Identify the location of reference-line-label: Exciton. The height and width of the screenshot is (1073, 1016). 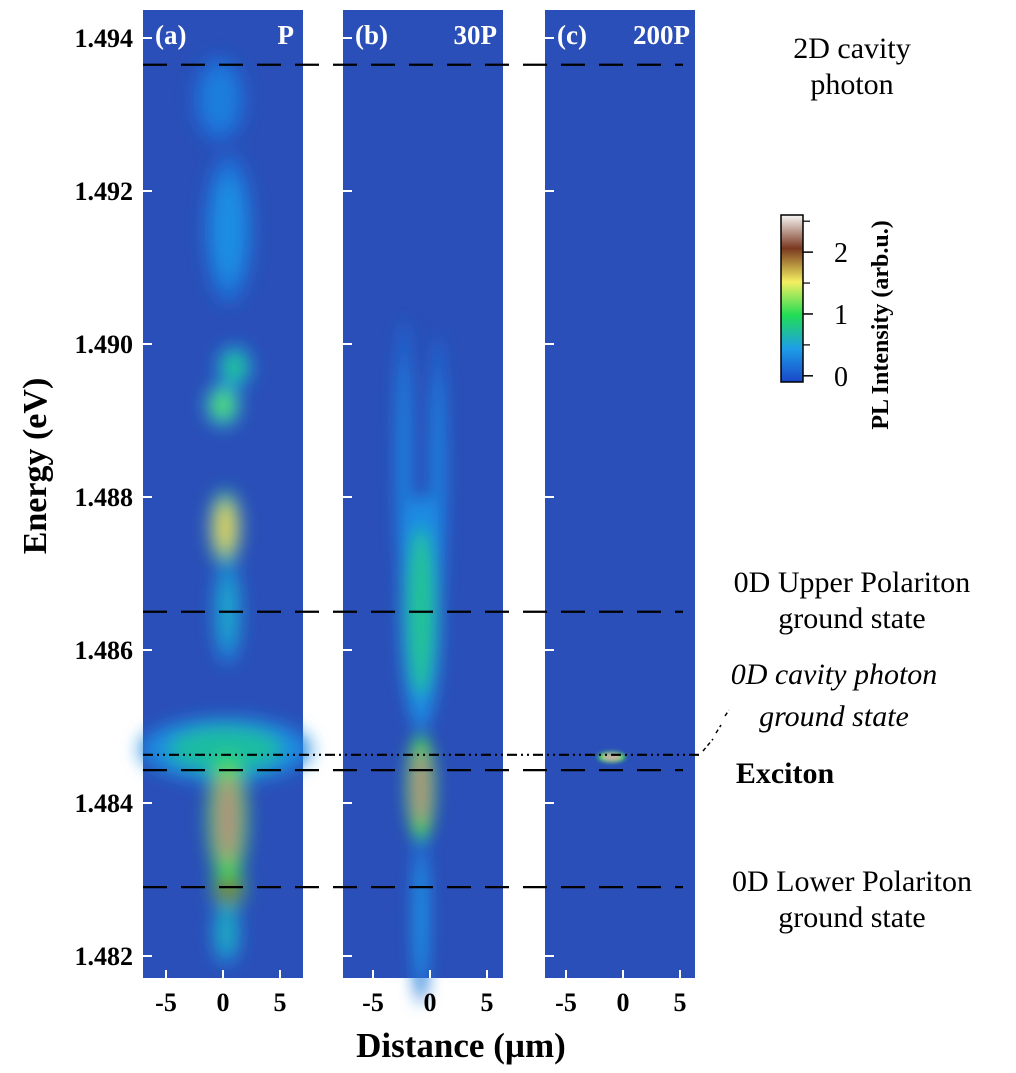
(785, 773).